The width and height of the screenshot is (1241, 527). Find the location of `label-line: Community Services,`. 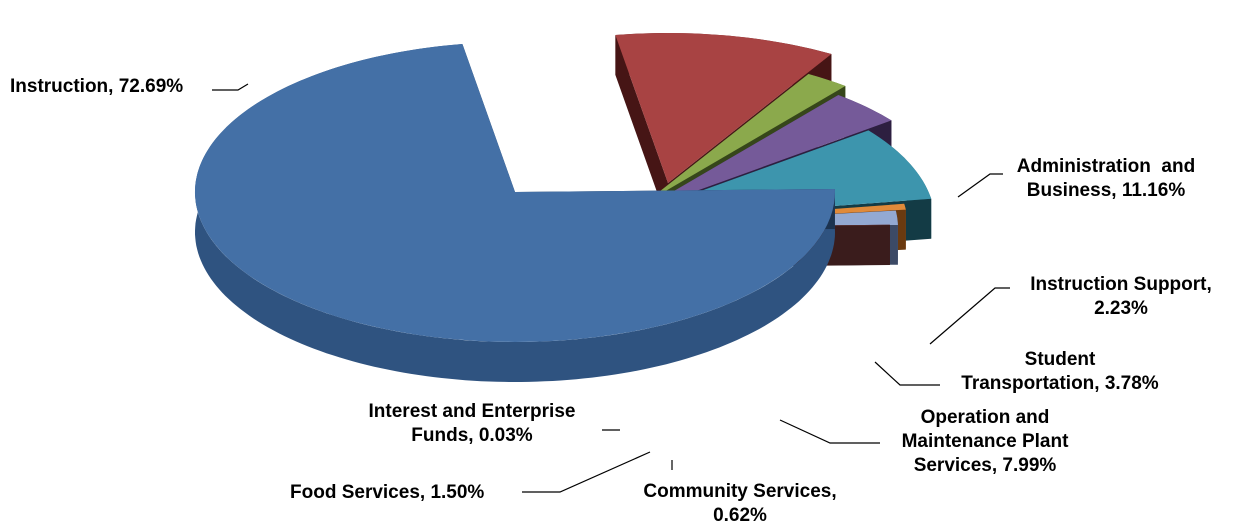

label-line: Community Services, is located at coordinates (739, 491).